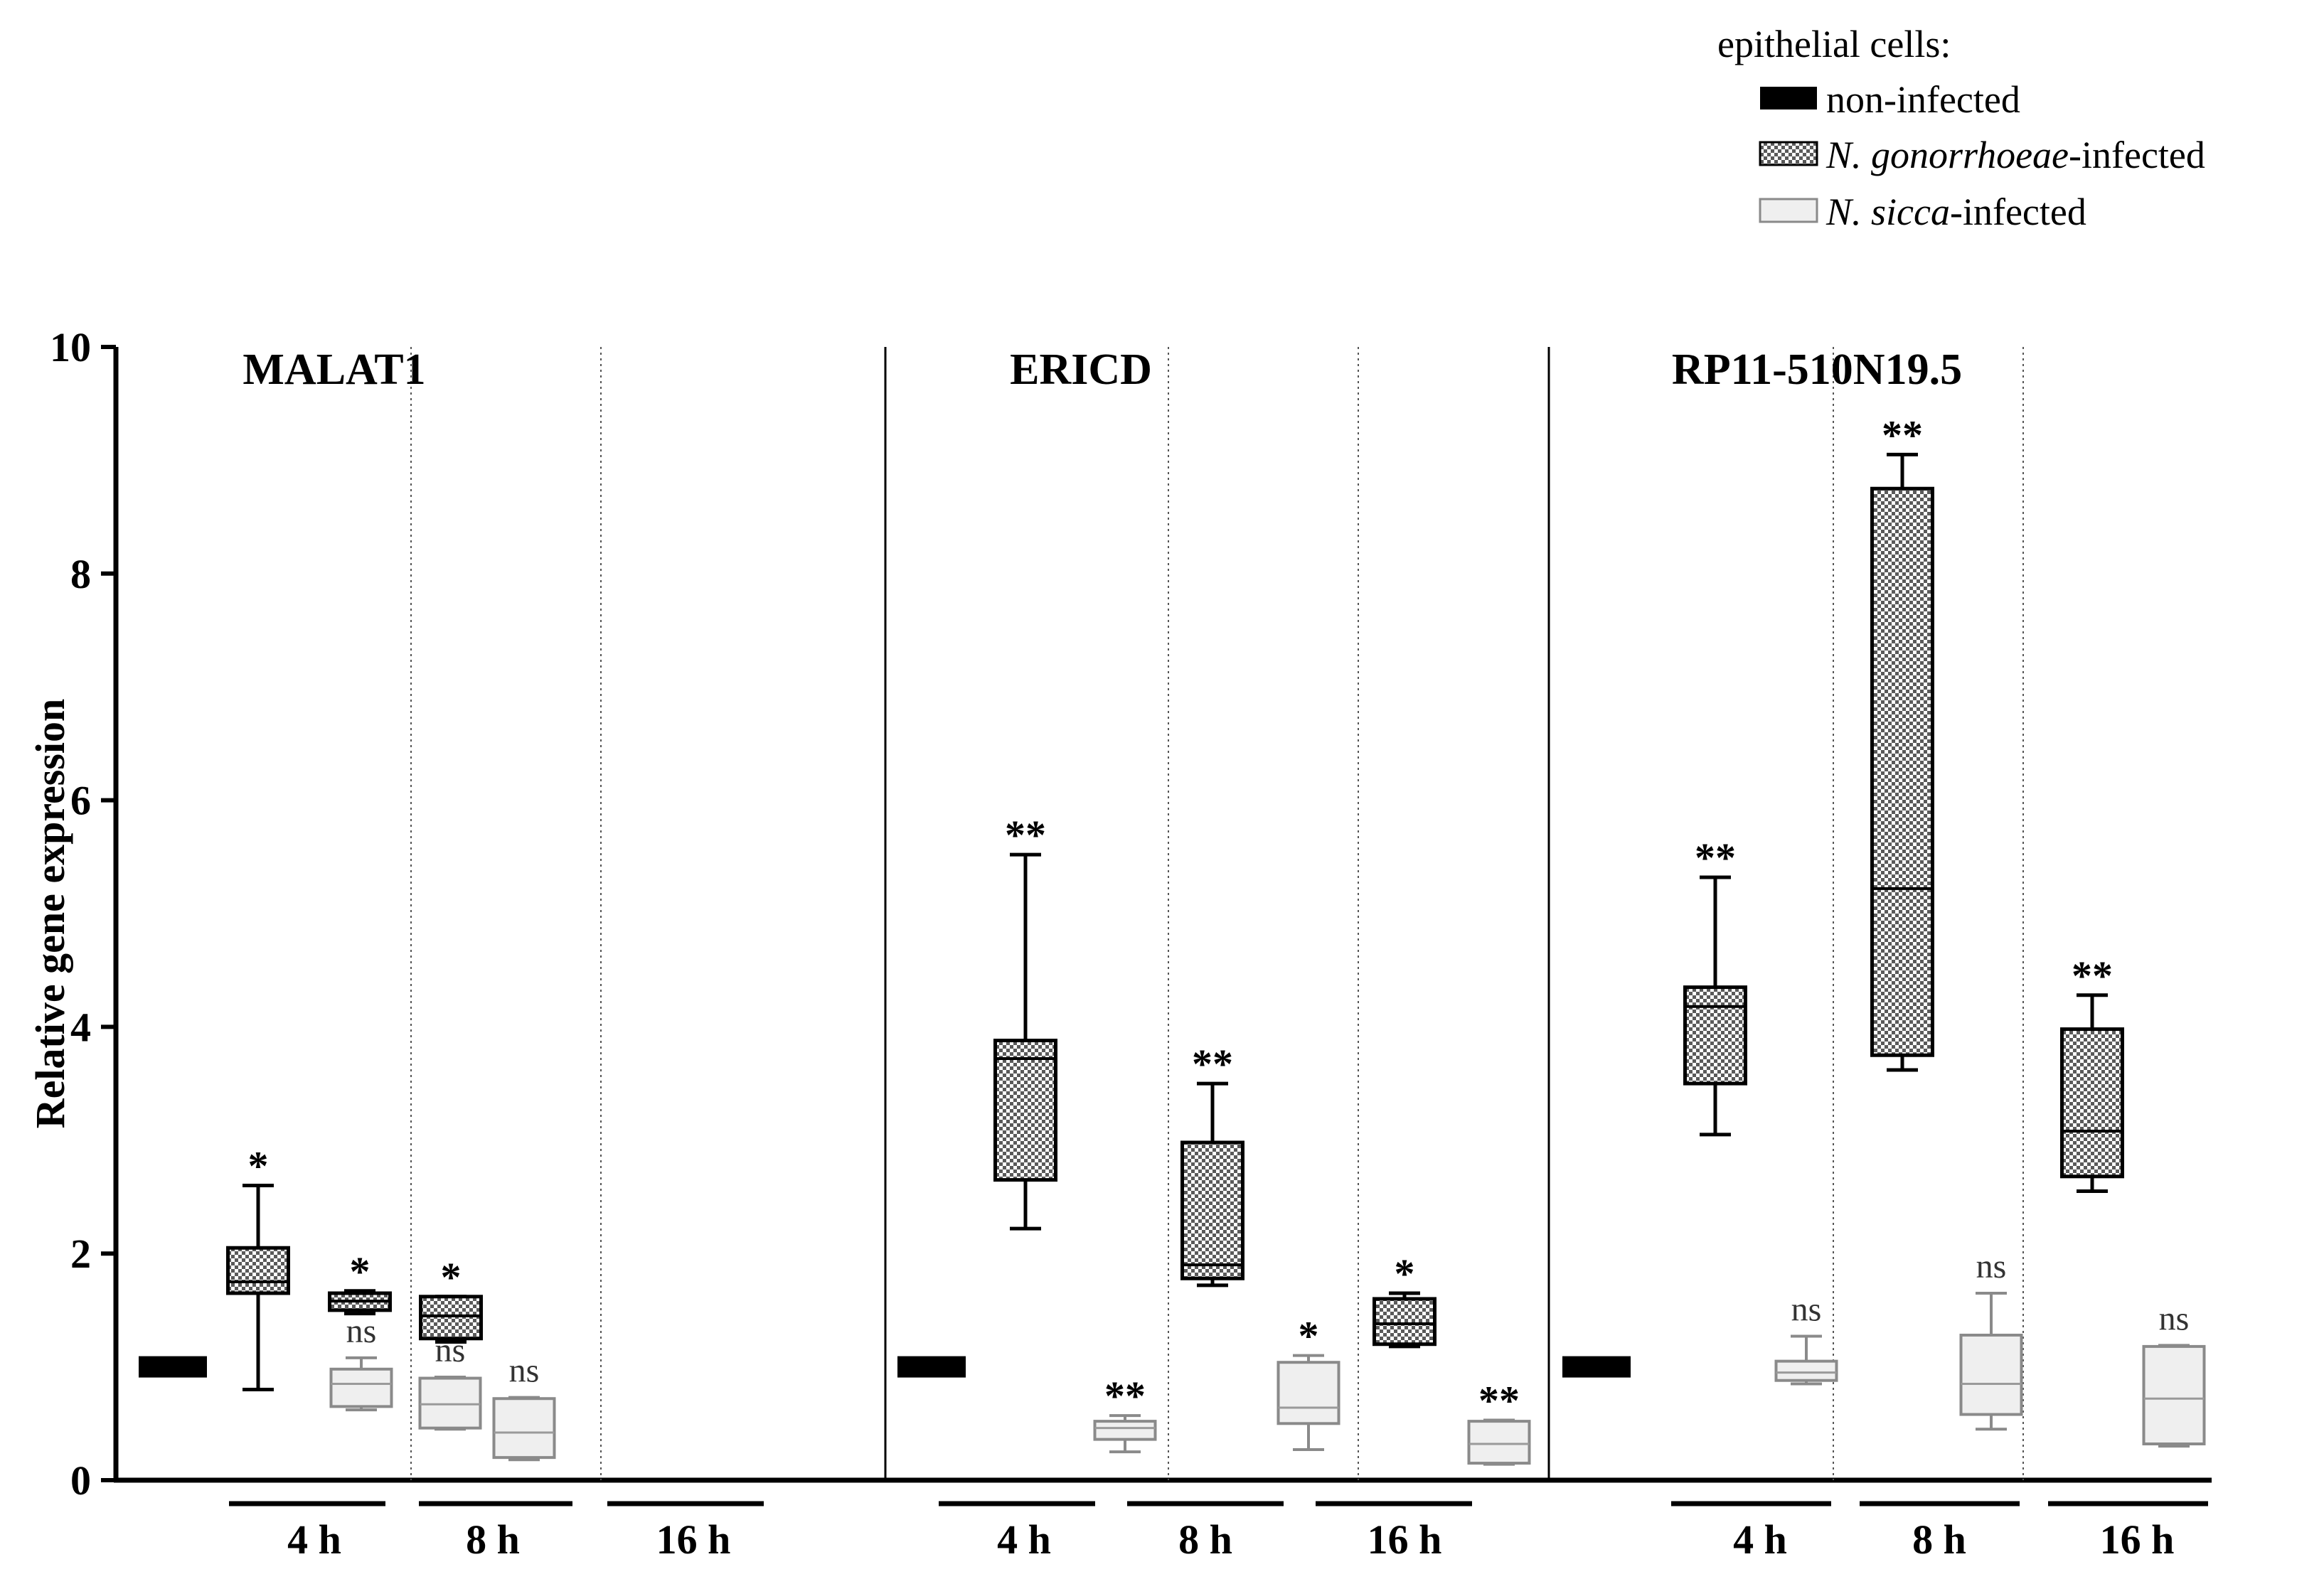  What do you see at coordinates (80, 1027) in the screenshot?
I see `y-tick-label: 4` at bounding box center [80, 1027].